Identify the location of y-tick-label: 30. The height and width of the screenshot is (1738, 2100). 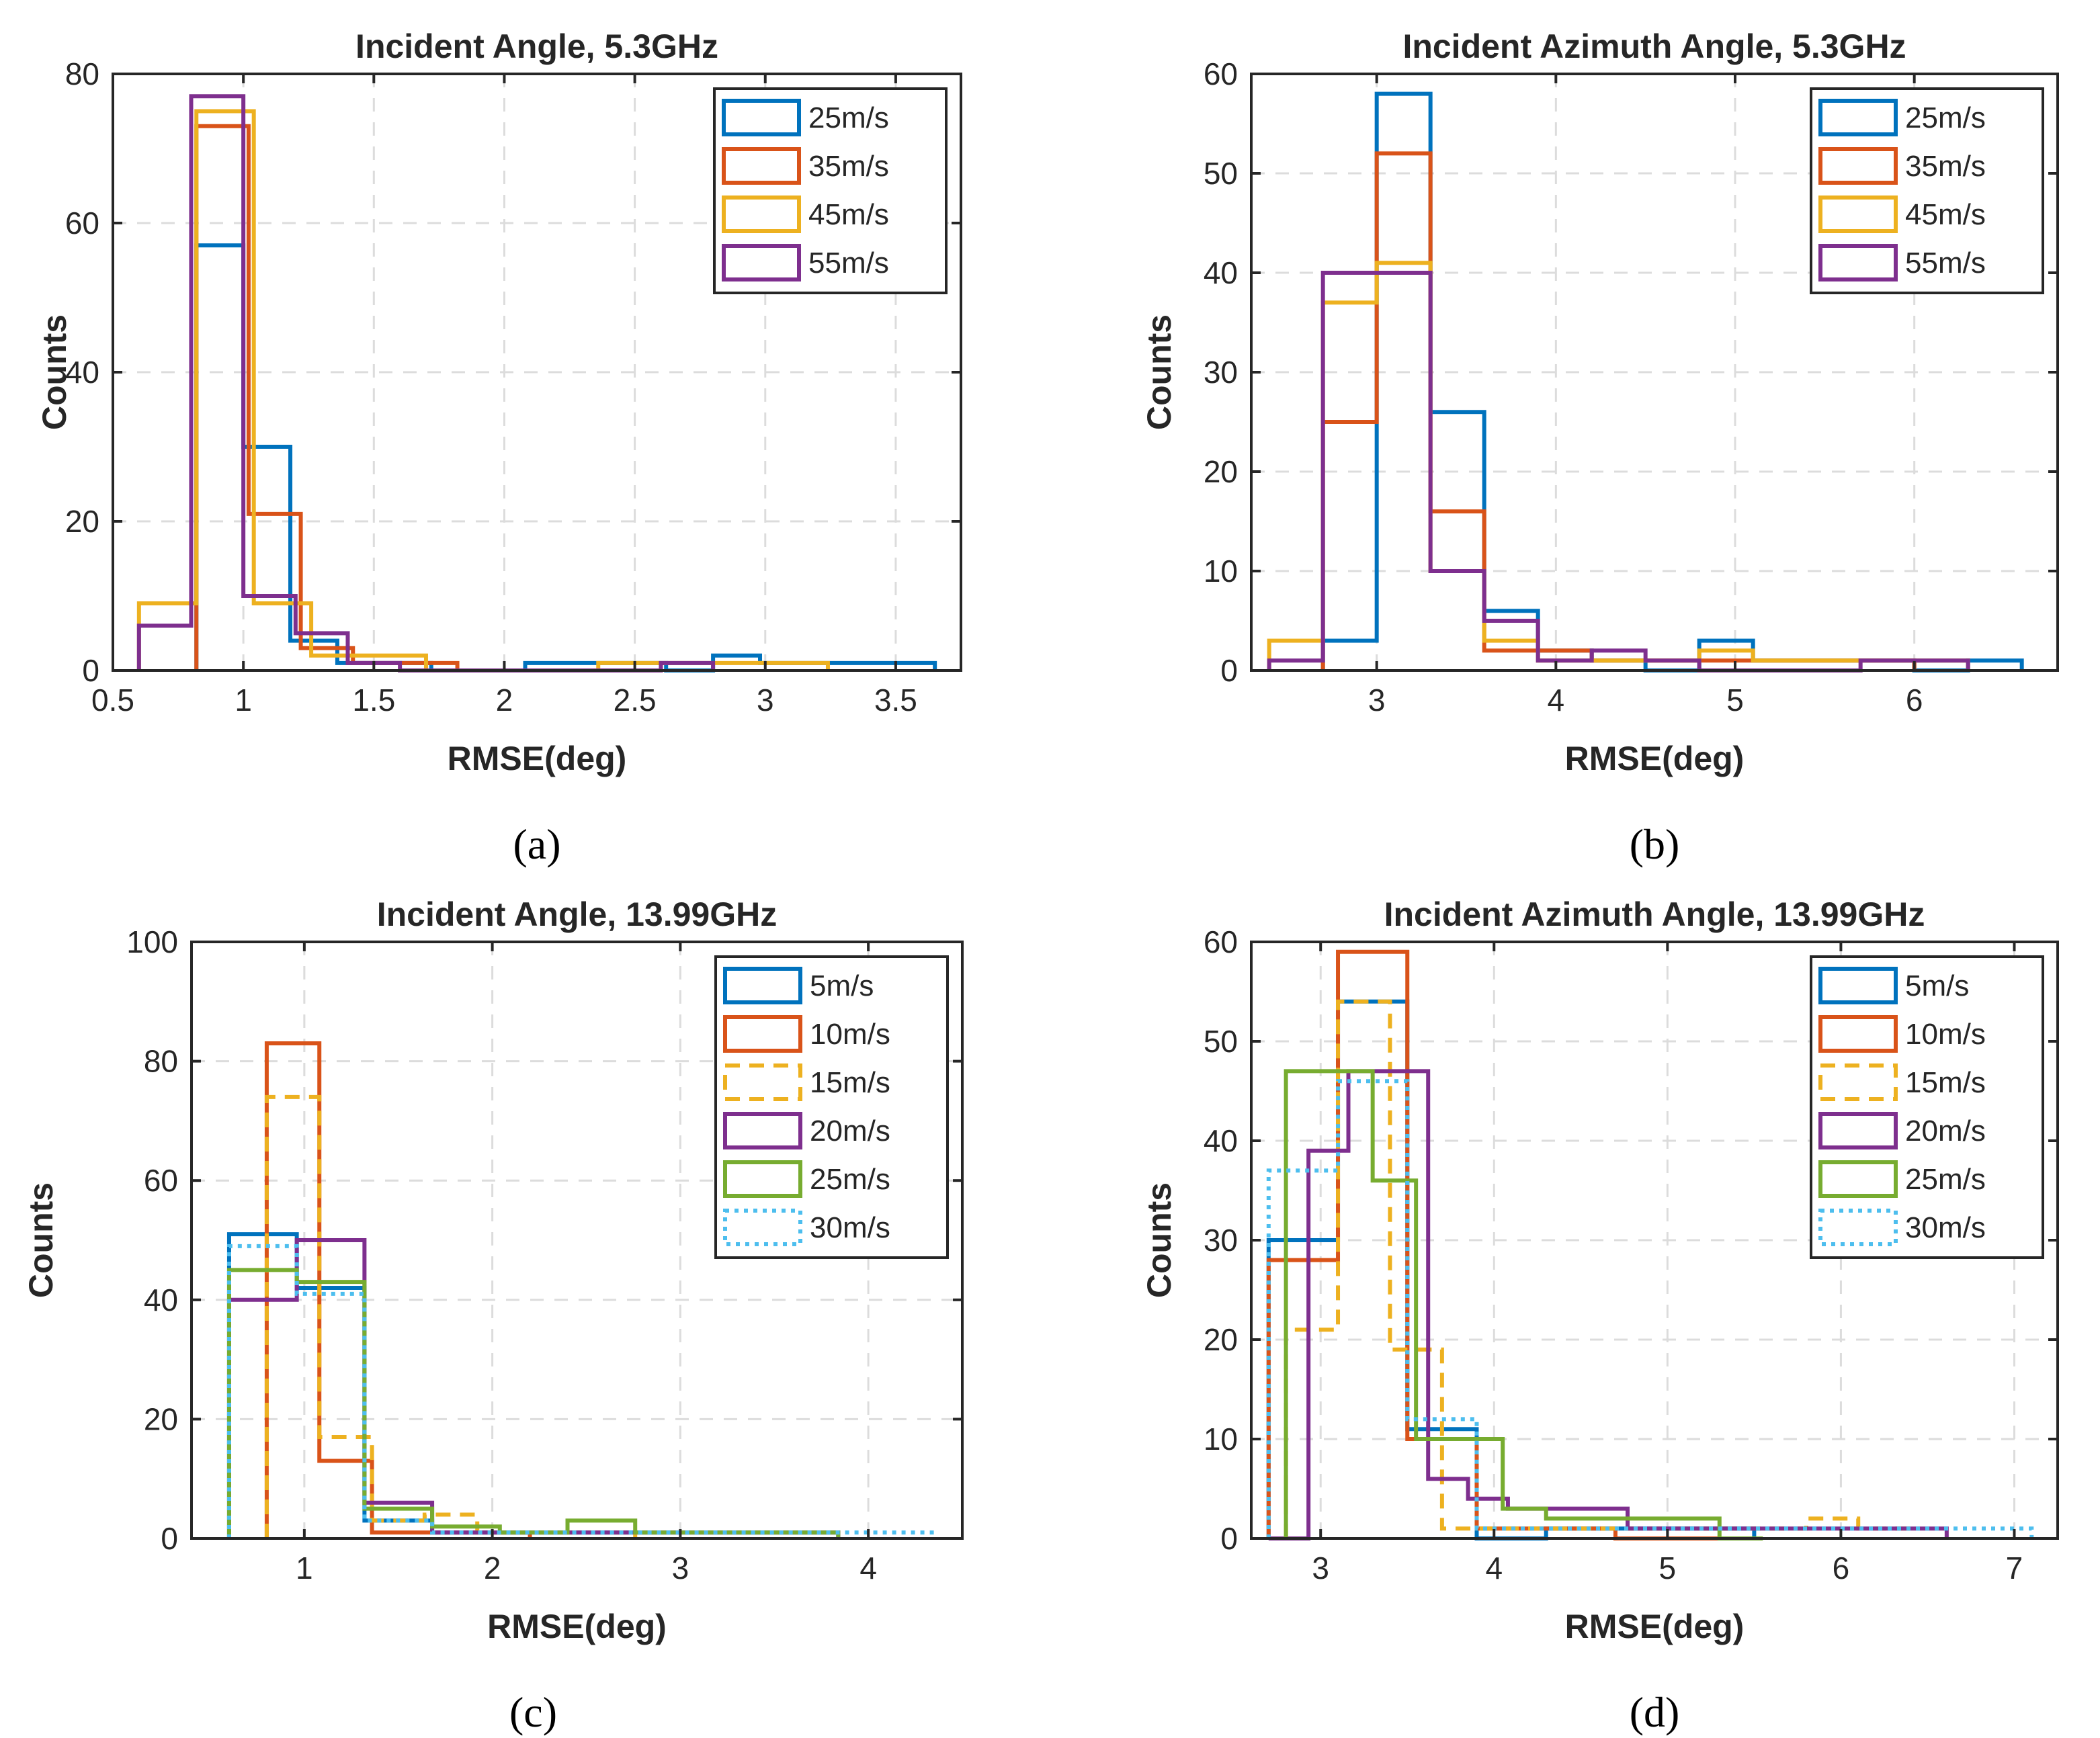
(1221, 1240).